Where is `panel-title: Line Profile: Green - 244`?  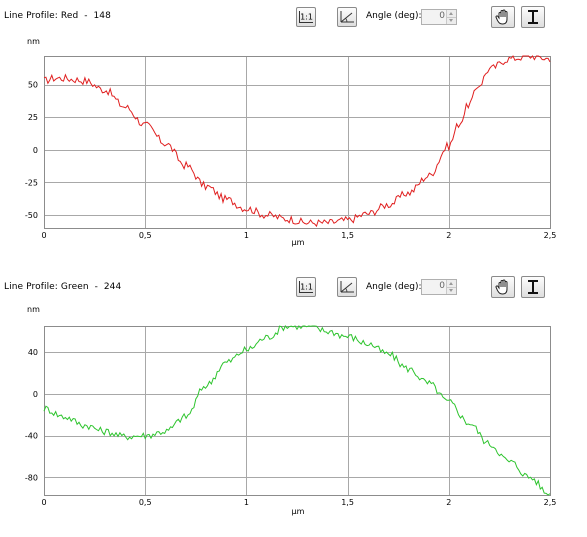
panel-title: Line Profile: Green - 244 is located at coordinates (63, 287).